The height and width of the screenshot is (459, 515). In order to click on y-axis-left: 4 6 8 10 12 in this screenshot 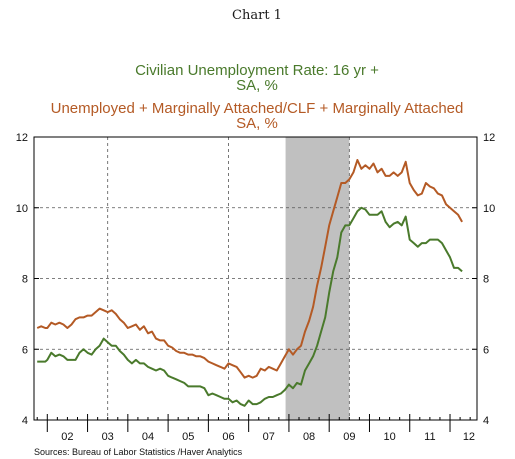, I will do `click(27, 279)`.